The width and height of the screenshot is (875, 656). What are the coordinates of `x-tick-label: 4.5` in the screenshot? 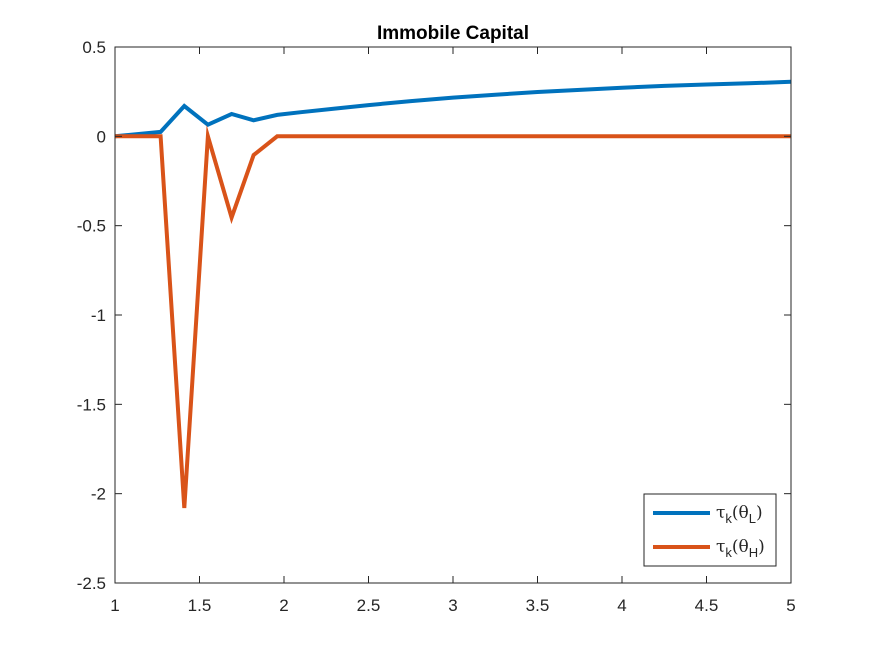 It's located at (707, 605).